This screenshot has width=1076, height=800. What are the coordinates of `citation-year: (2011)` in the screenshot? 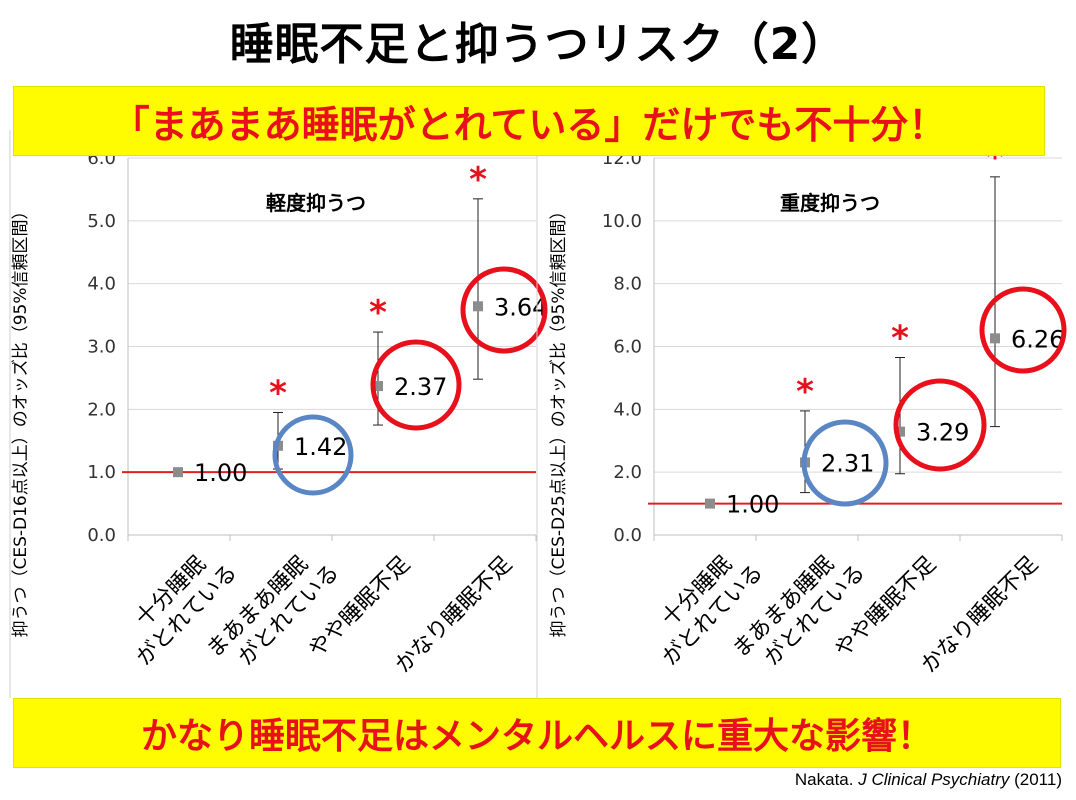 It's located at (1038, 779).